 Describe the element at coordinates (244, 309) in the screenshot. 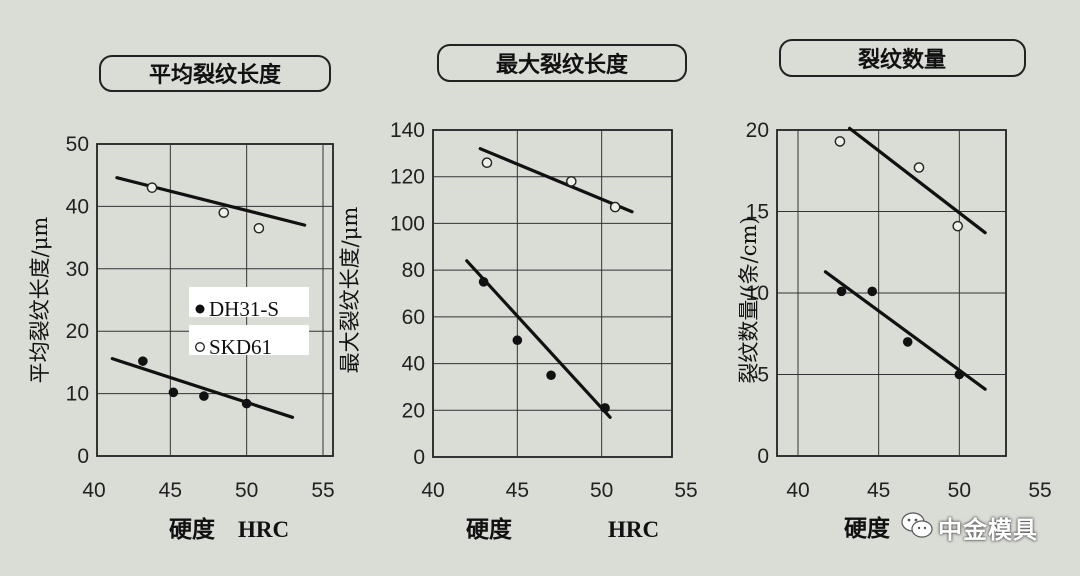

I see `legend-label: DH31-S` at that location.